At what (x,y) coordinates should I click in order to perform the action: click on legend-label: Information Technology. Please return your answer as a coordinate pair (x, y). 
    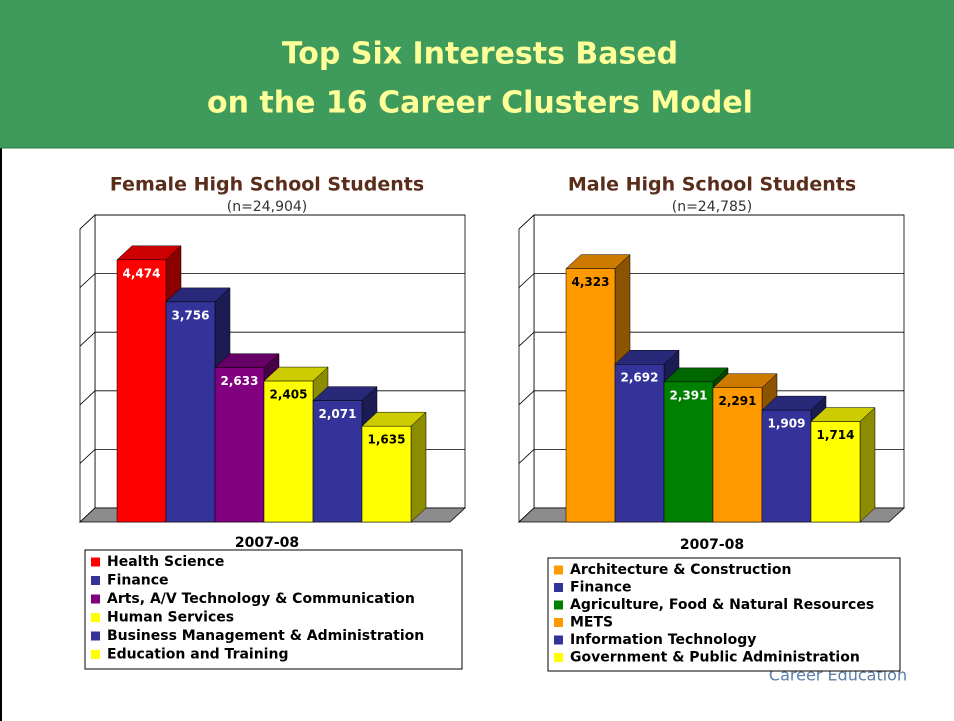
    Looking at the image, I should click on (663, 640).